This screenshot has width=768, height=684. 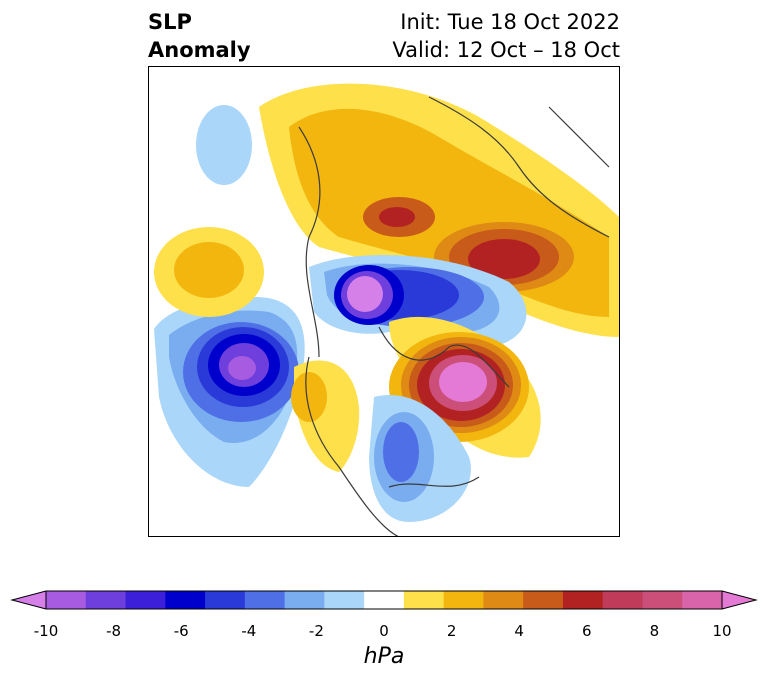 What do you see at coordinates (170, 22) in the screenshot?
I see `title-line-1: SLP` at bounding box center [170, 22].